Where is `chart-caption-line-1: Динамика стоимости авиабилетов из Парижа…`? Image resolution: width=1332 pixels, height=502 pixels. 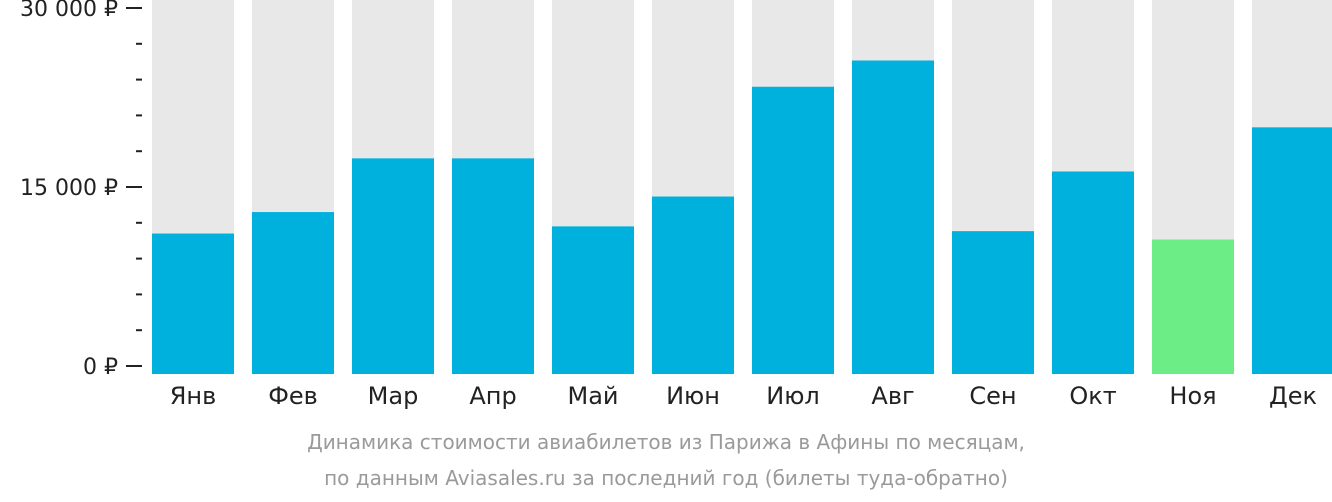
chart-caption-line-1: Динамика стоимости авиабилетов из Парижа… is located at coordinates (666, 442).